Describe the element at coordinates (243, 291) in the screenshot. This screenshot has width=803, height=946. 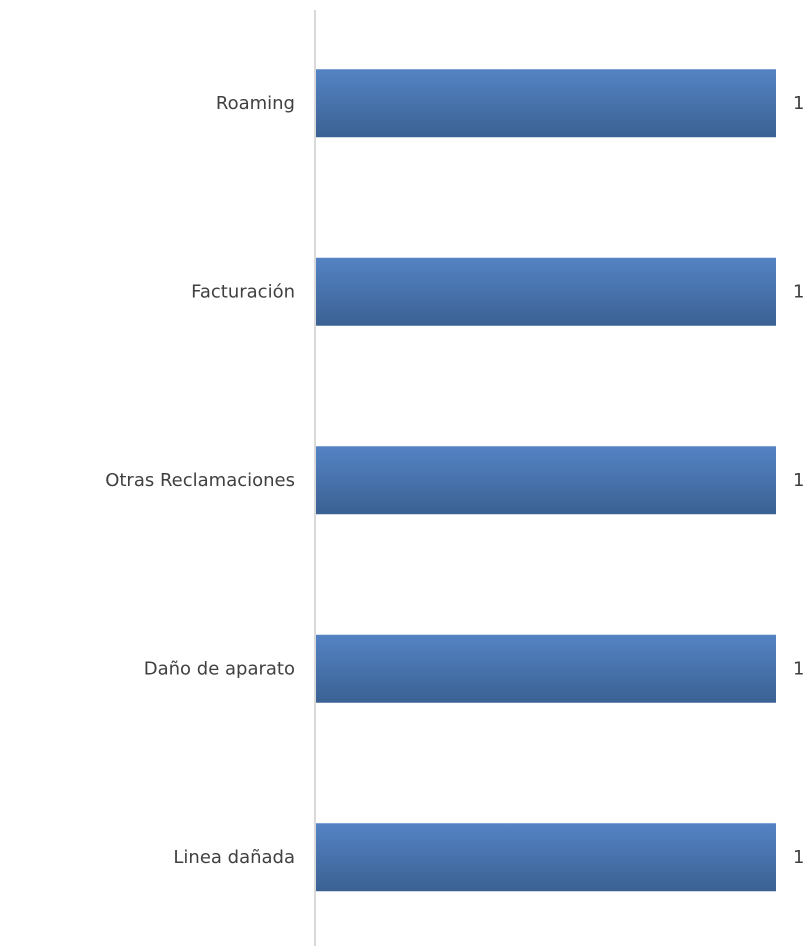
I see `category-label-2: Facturación` at that location.